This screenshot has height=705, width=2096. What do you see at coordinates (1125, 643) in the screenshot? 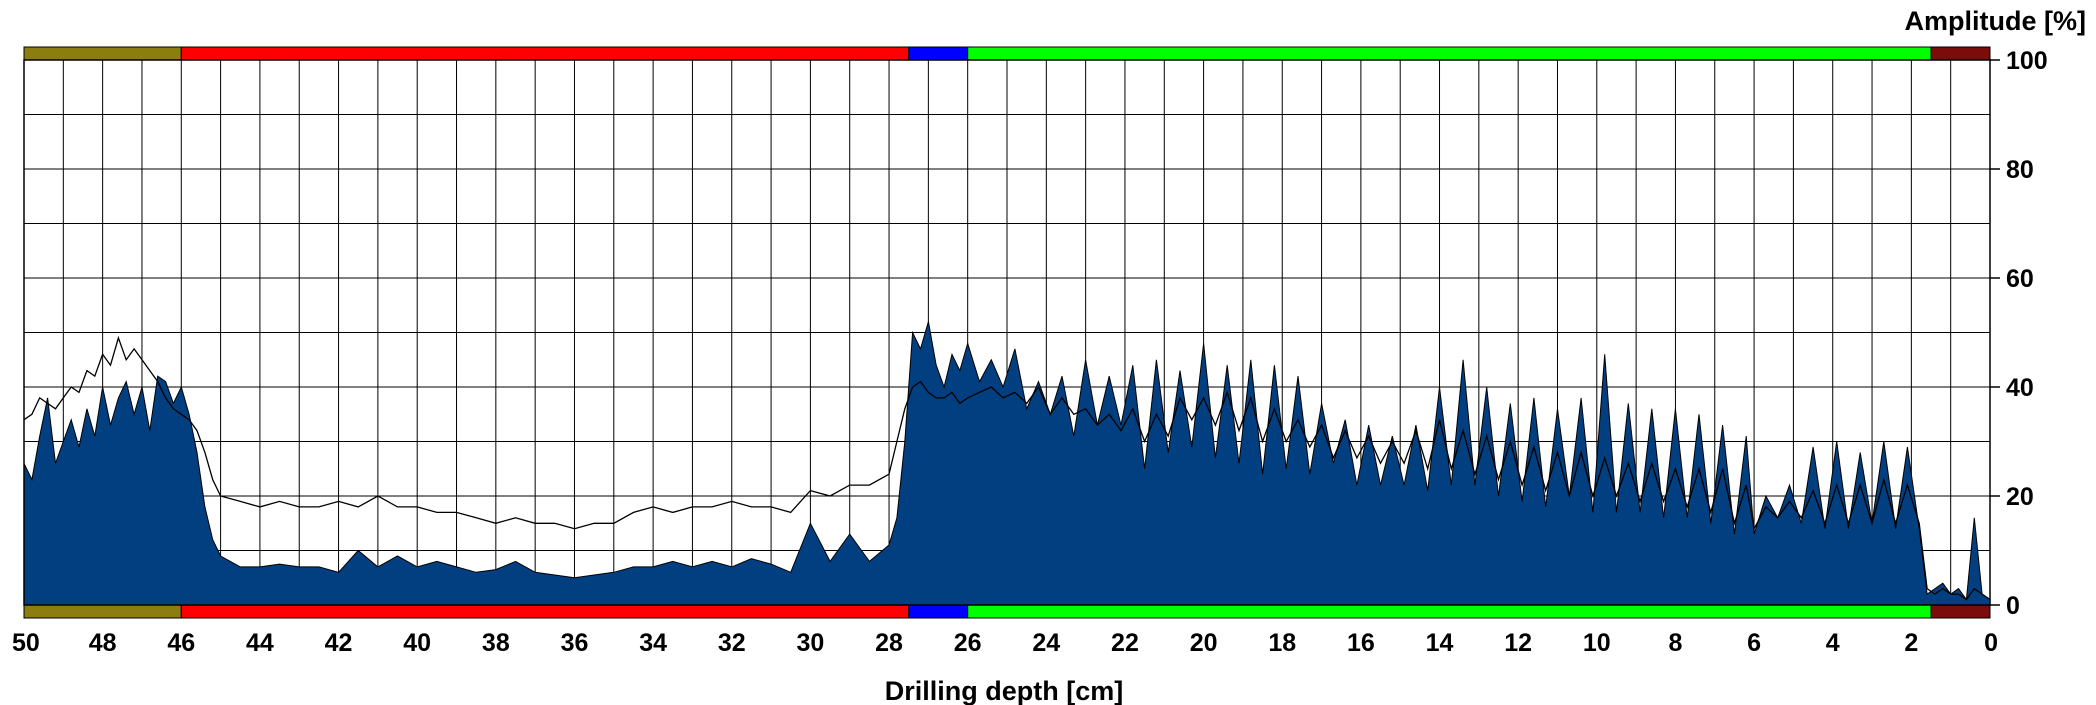
I see `x-tick-label: 22` at bounding box center [1125, 643].